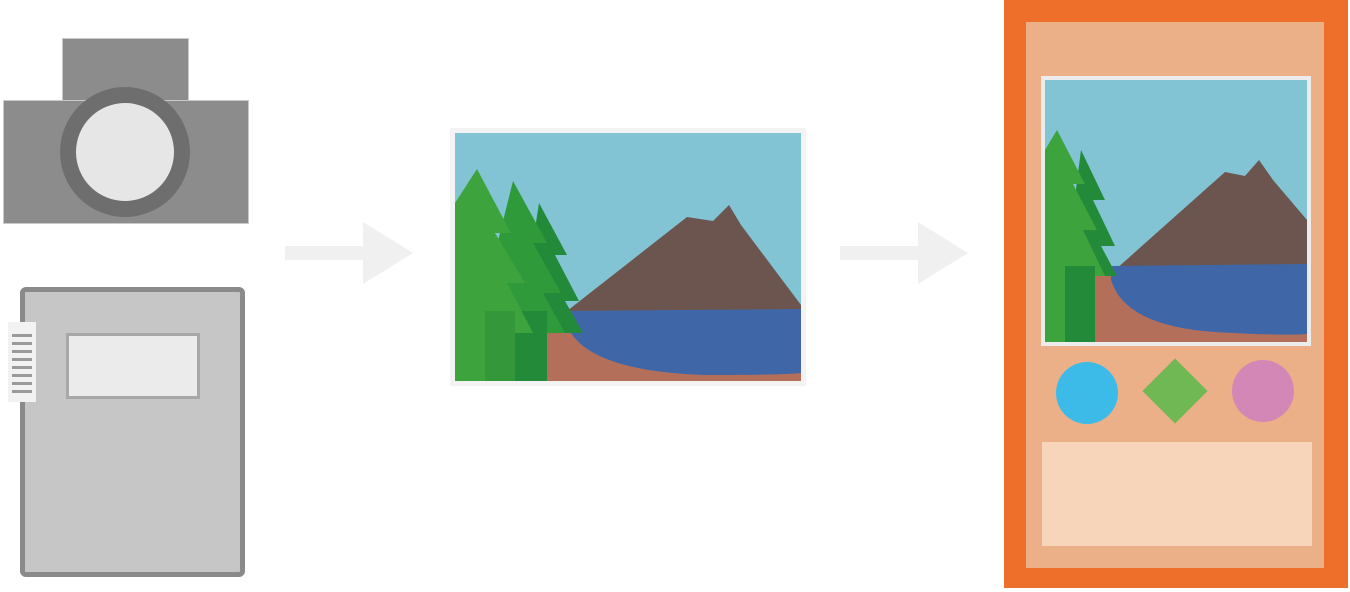  I want to click on card-landscape-image, so click(1176, 211).